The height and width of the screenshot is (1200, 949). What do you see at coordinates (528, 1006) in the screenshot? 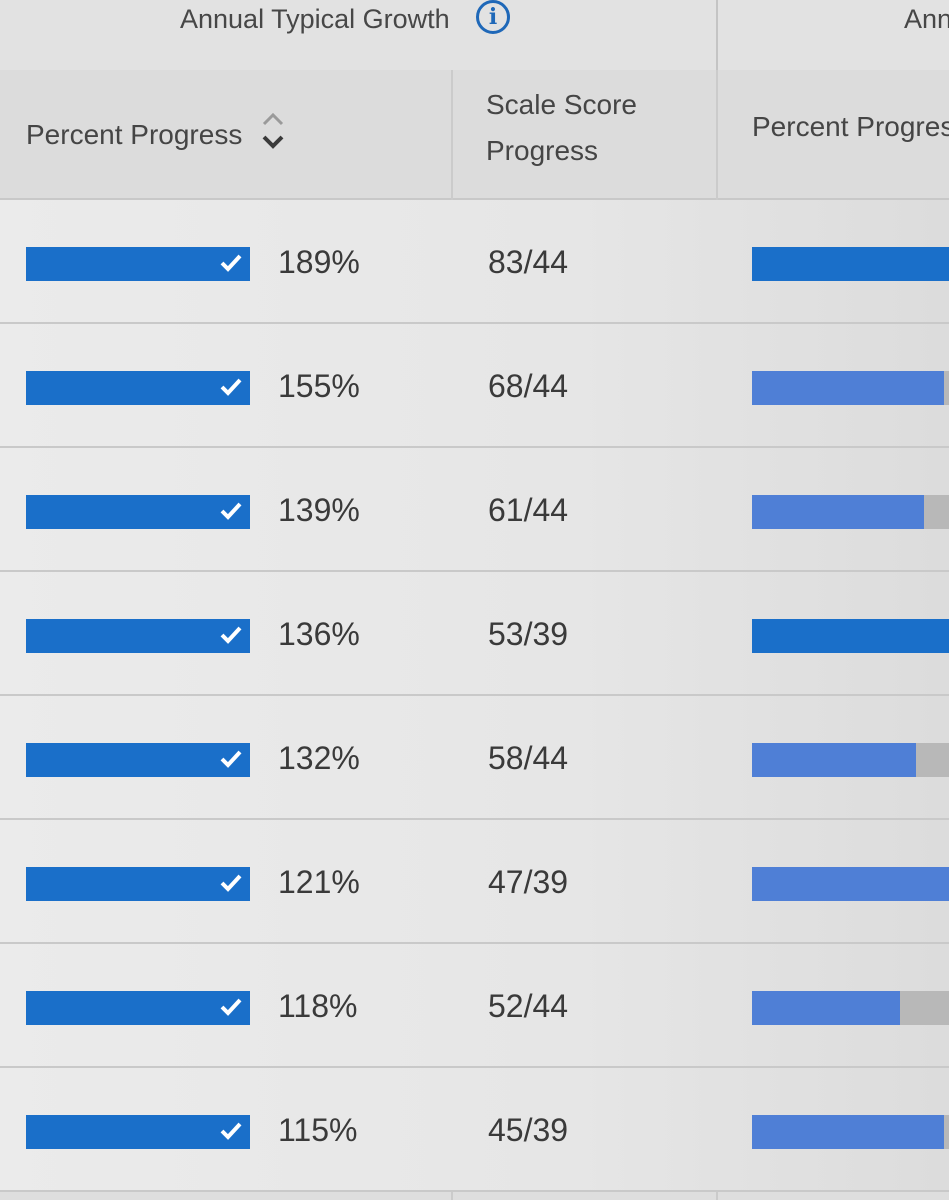
I see `scale-score-progress-value: 52/44` at bounding box center [528, 1006].